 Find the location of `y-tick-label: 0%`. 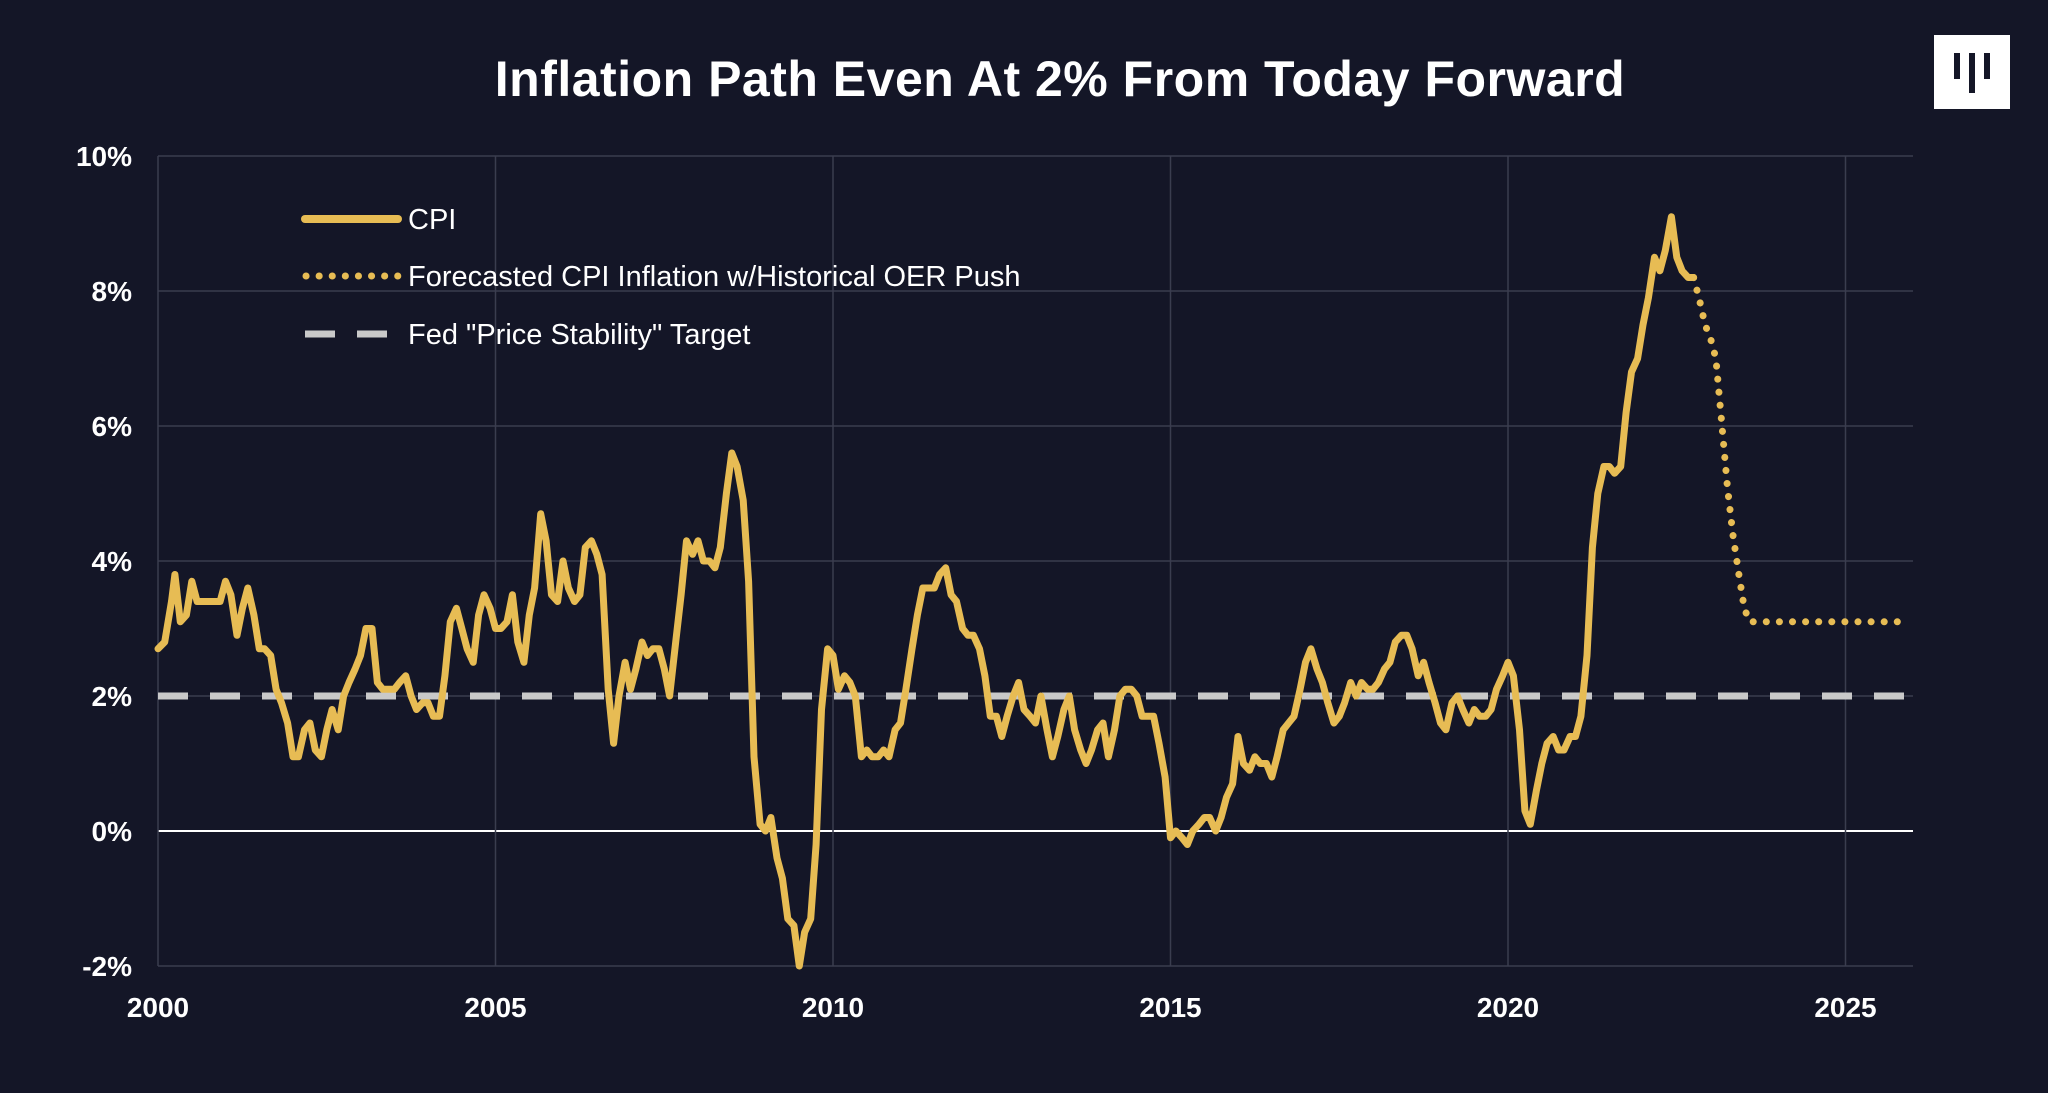

y-tick-label: 0% is located at coordinates (112, 831).